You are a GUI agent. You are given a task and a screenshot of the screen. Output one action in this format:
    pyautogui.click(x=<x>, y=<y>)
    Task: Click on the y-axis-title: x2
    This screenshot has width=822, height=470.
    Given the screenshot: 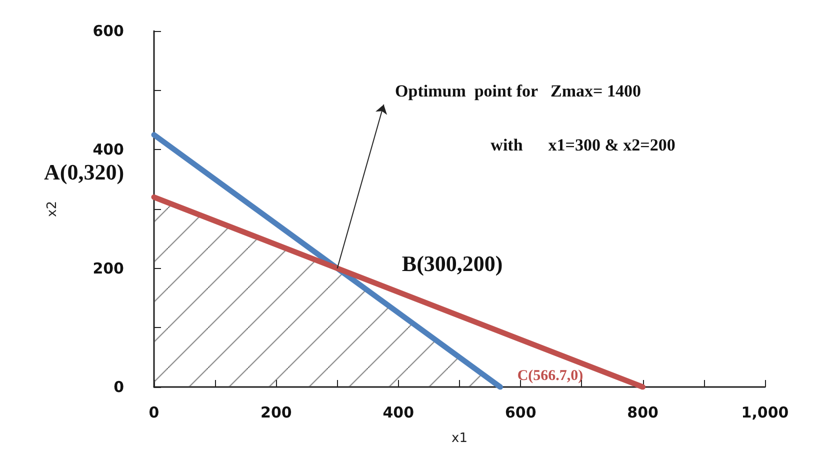 What is the action you would take?
    pyautogui.click(x=52, y=209)
    